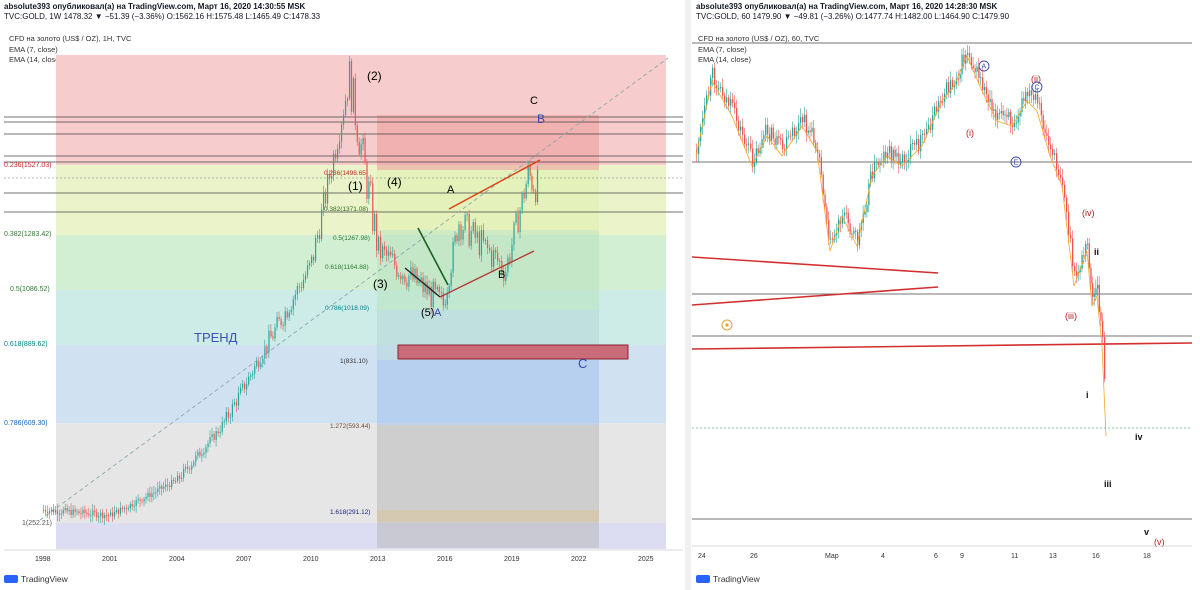 The width and height of the screenshot is (1200, 590). I want to click on x-tick-label: 11, so click(1014, 556).